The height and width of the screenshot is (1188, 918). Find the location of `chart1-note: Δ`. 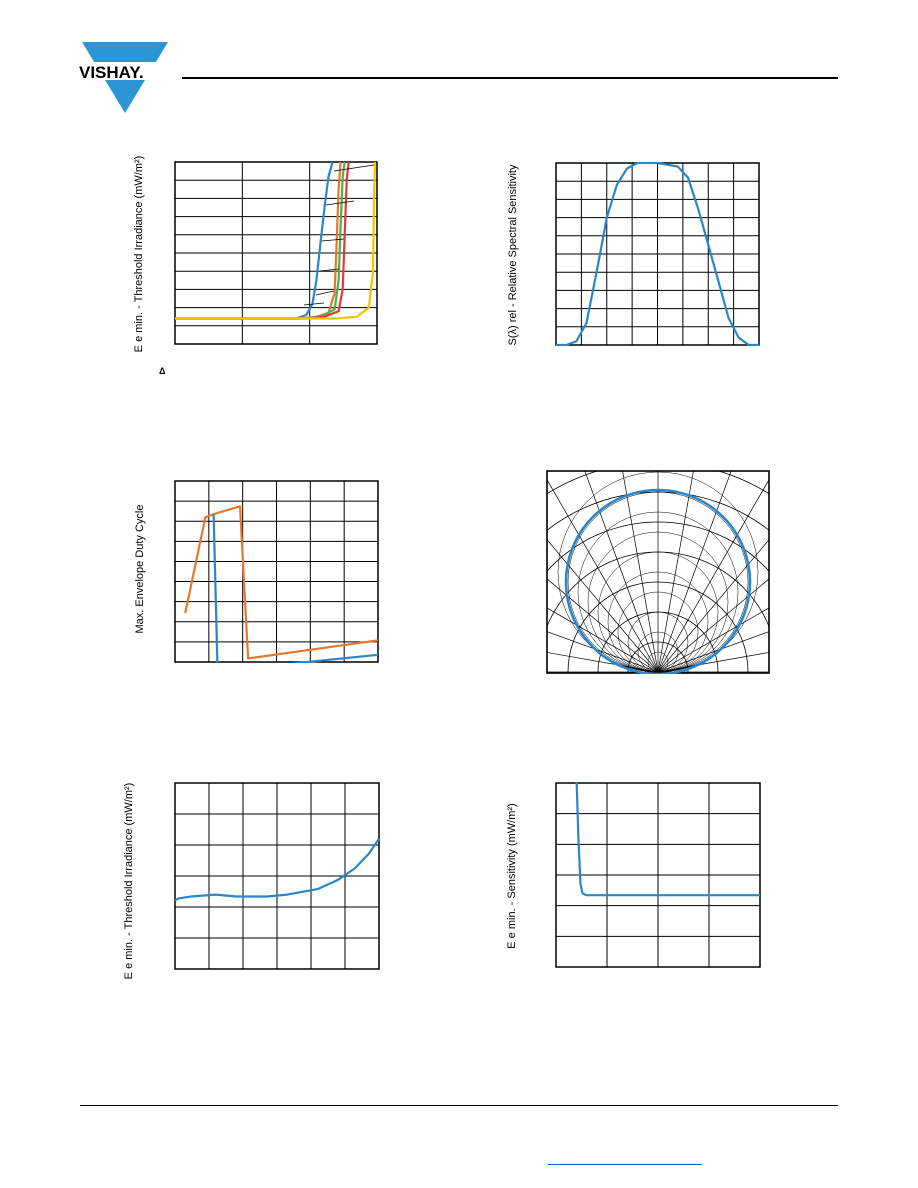

chart1-note: Δ is located at coordinates (162, 371).